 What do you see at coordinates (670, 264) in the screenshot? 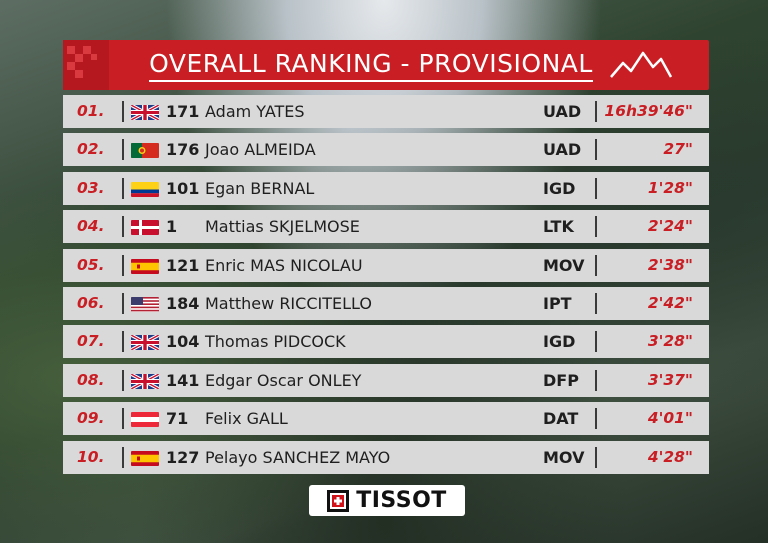
I see `time-gap: 2'38"` at bounding box center [670, 264].